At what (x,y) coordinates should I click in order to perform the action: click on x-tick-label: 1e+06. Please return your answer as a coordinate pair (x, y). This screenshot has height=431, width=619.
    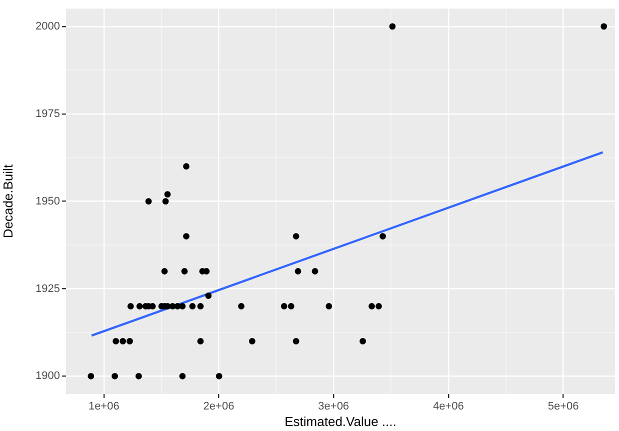
    Looking at the image, I should click on (104, 406).